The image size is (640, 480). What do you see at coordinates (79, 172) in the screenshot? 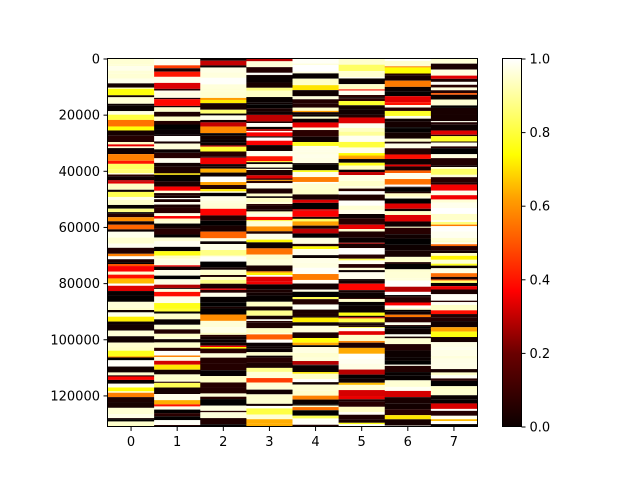
I see `y-tick-label: 40000` at bounding box center [79, 172].